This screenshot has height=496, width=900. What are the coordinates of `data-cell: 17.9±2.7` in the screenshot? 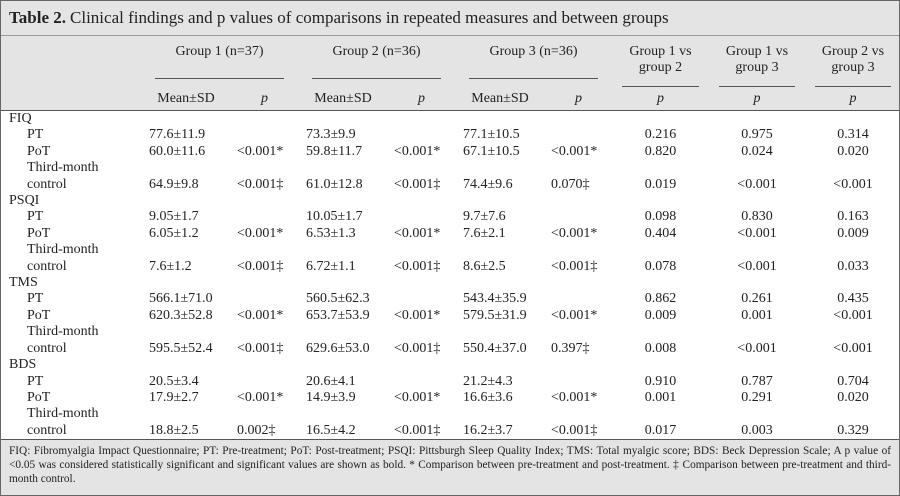 It's located at (174, 397).